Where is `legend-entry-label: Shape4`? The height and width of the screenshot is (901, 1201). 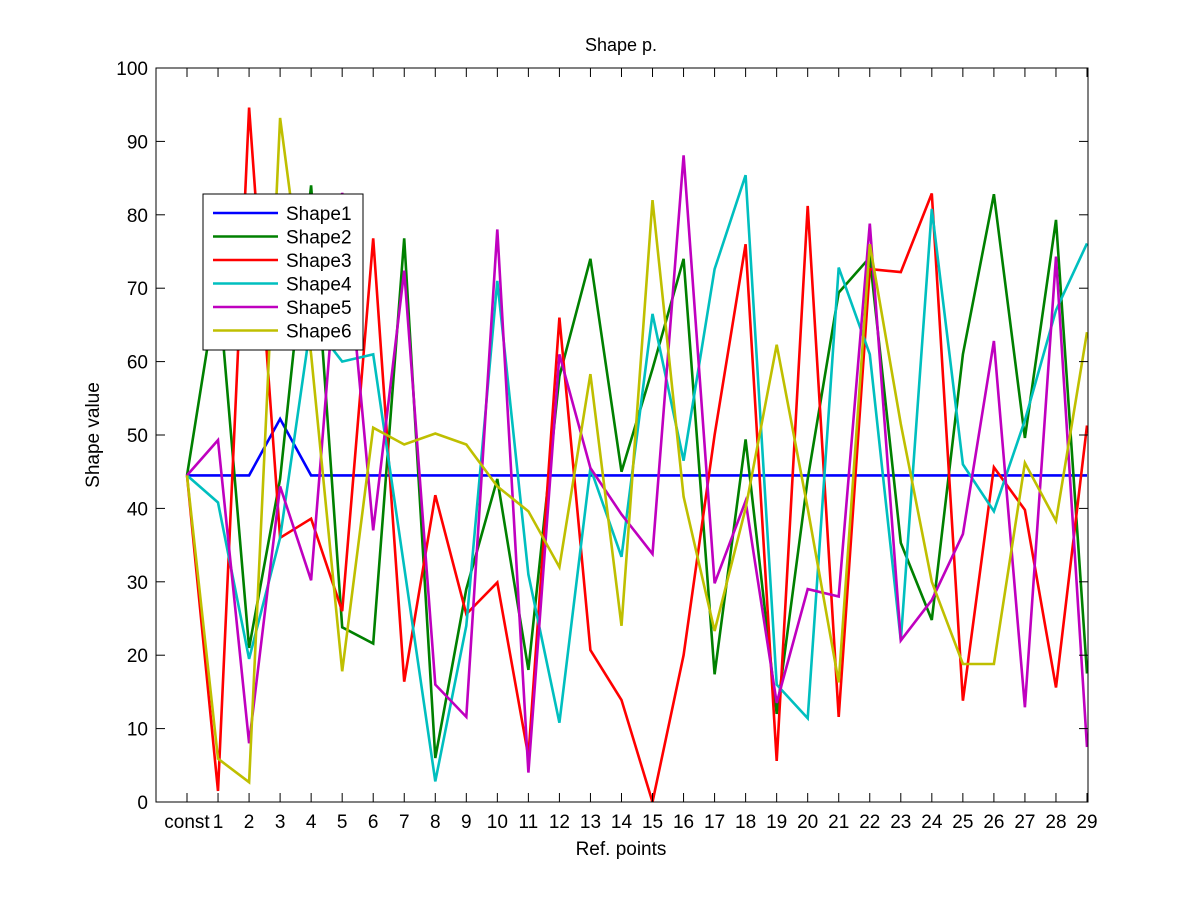
legend-entry-label: Shape4 is located at coordinates (319, 285).